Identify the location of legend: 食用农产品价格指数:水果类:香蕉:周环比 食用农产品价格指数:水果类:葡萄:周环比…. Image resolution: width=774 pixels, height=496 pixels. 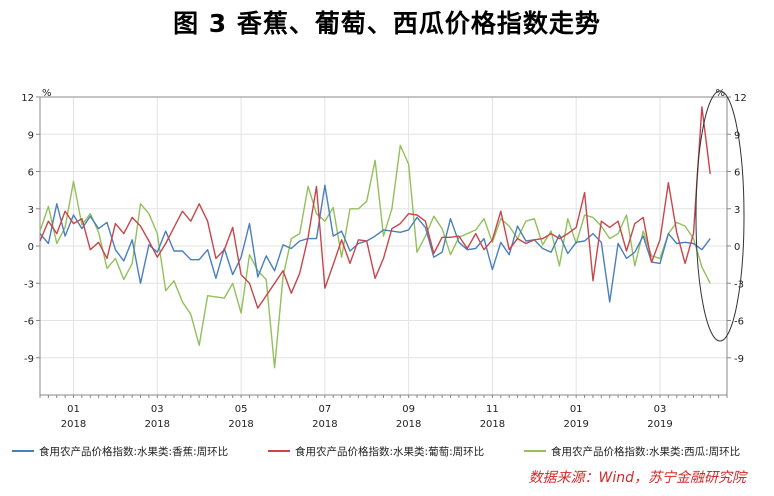
(376, 451).